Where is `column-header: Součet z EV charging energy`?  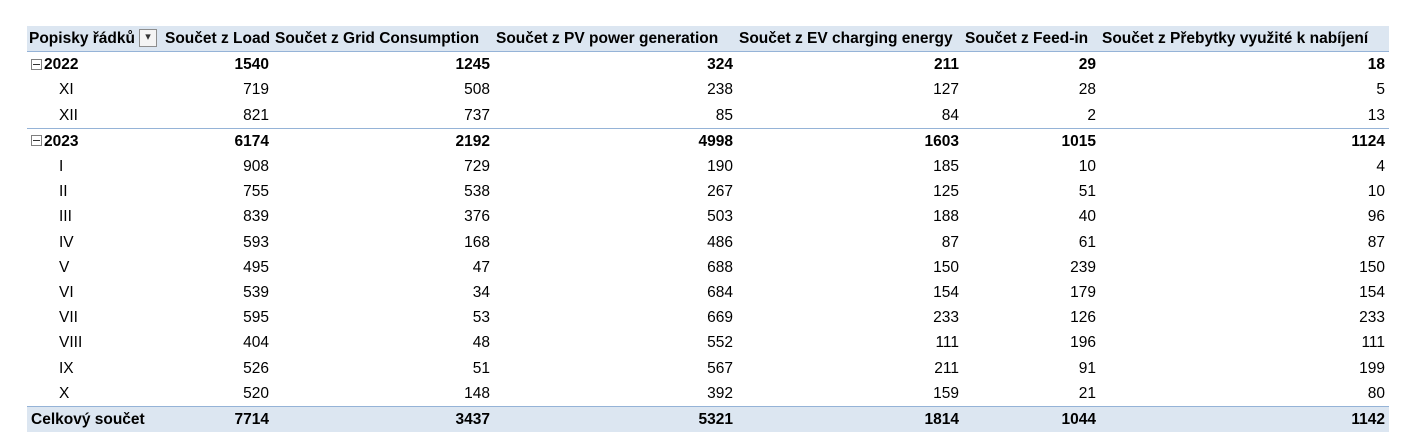 column-header: Součet z EV charging energy is located at coordinates (850, 39).